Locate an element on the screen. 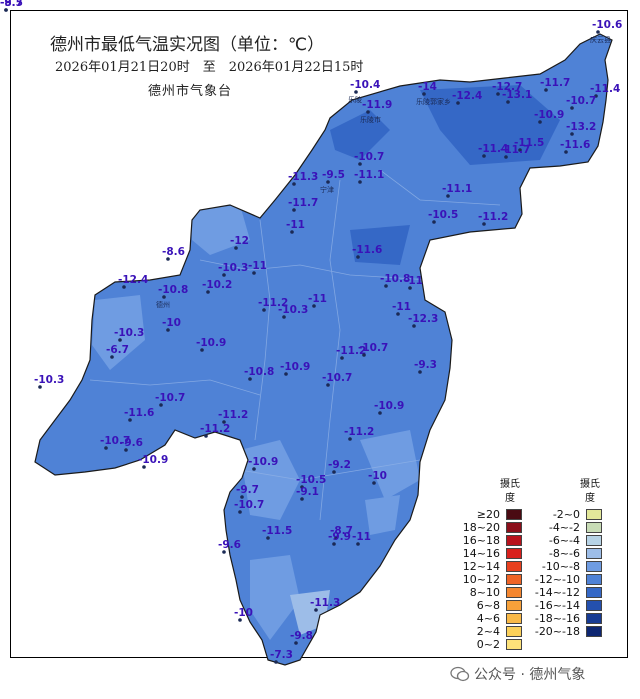  station-marker: -10.5 is located at coordinates (311, 481).